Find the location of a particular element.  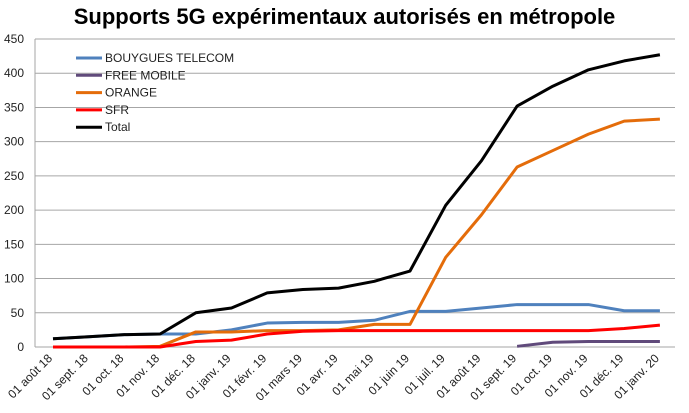

y-tick-label: 250 is located at coordinates (14, 176).